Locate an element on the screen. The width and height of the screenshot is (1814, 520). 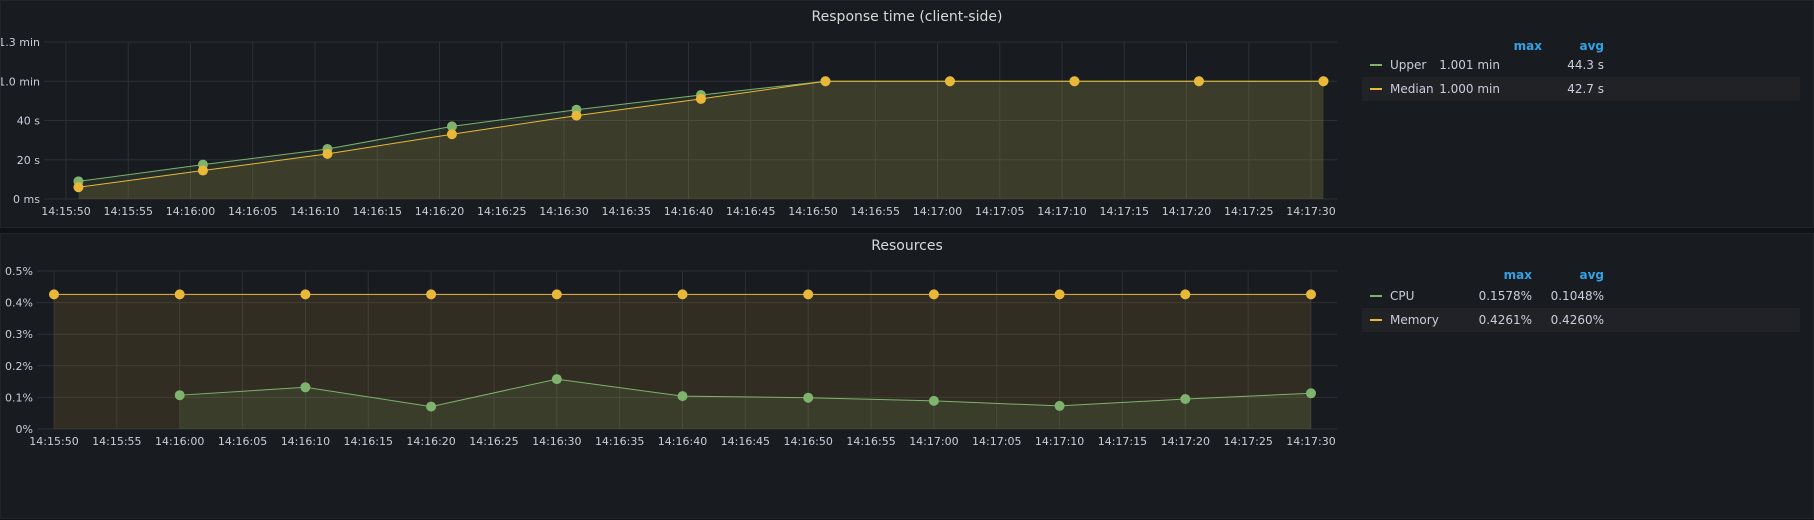
legend-item-upper: Upper 1.001 min 44.3 s is located at coordinates (1581, 65).